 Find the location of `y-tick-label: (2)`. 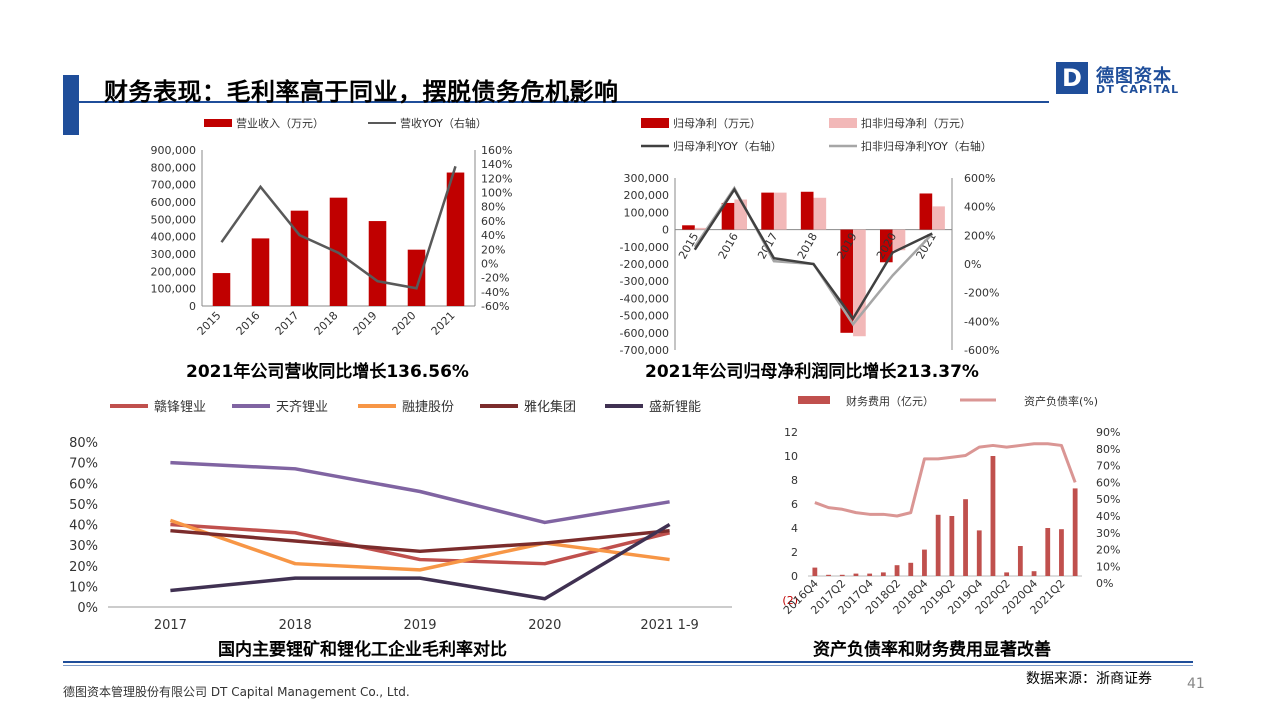

y-tick-label: (2) is located at coordinates (790, 600).